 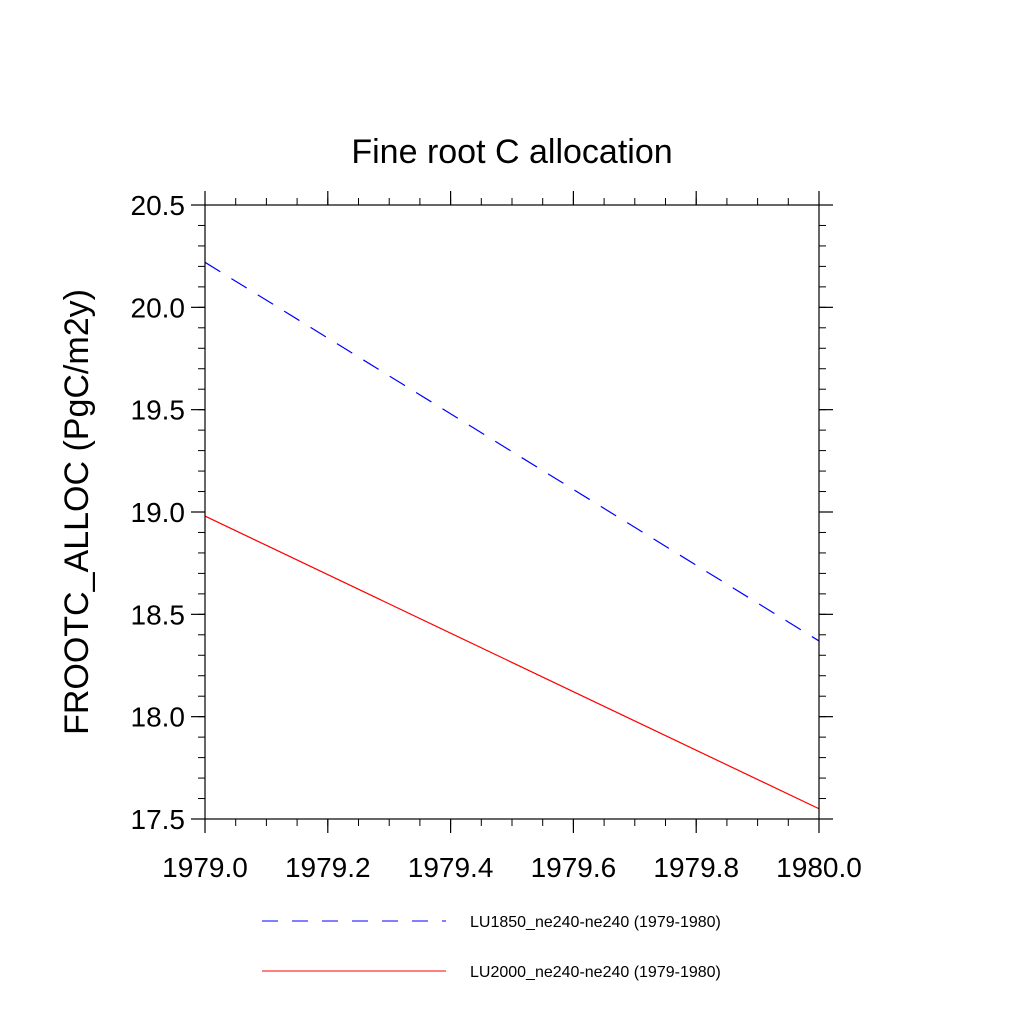 What do you see at coordinates (511, 152) in the screenshot?
I see `chart-title: Fine root C allocation` at bounding box center [511, 152].